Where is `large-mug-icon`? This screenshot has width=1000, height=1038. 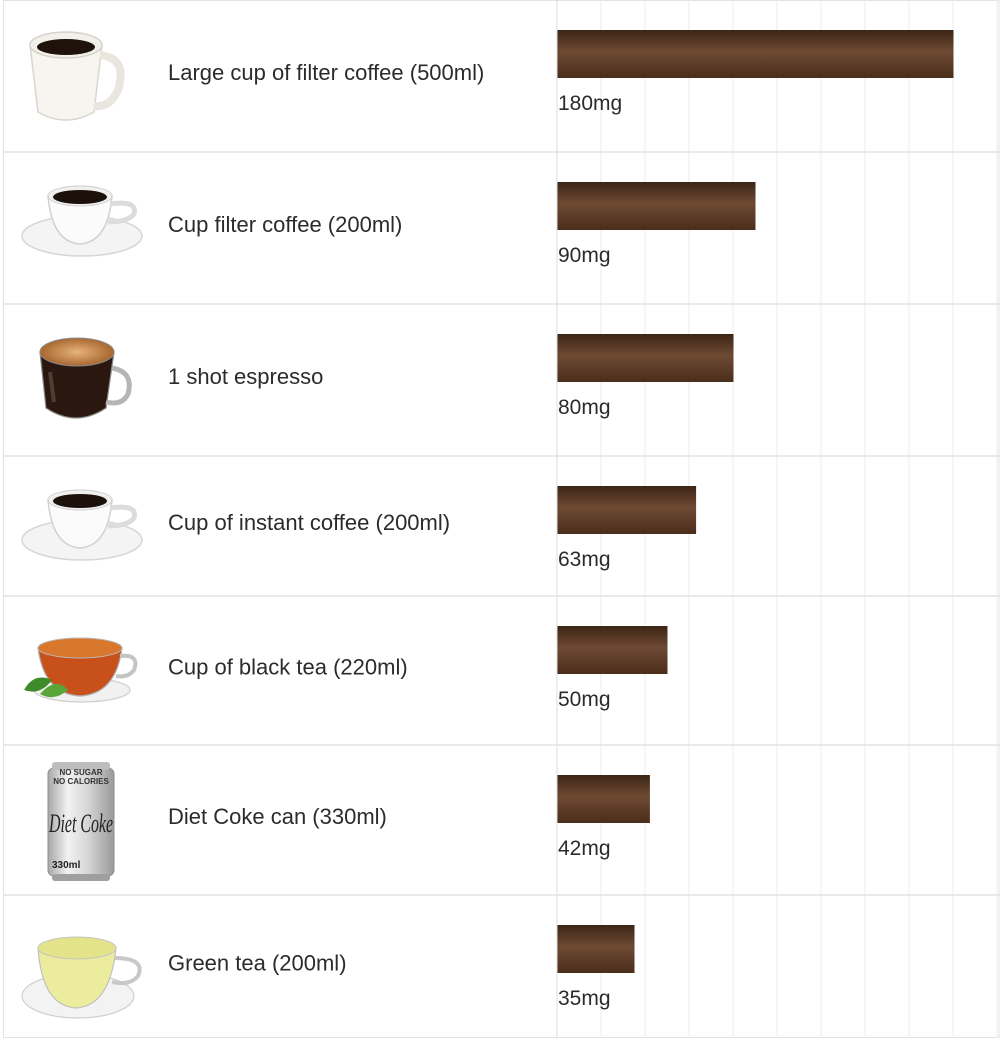
large-mug-icon is located at coordinates (77, 76).